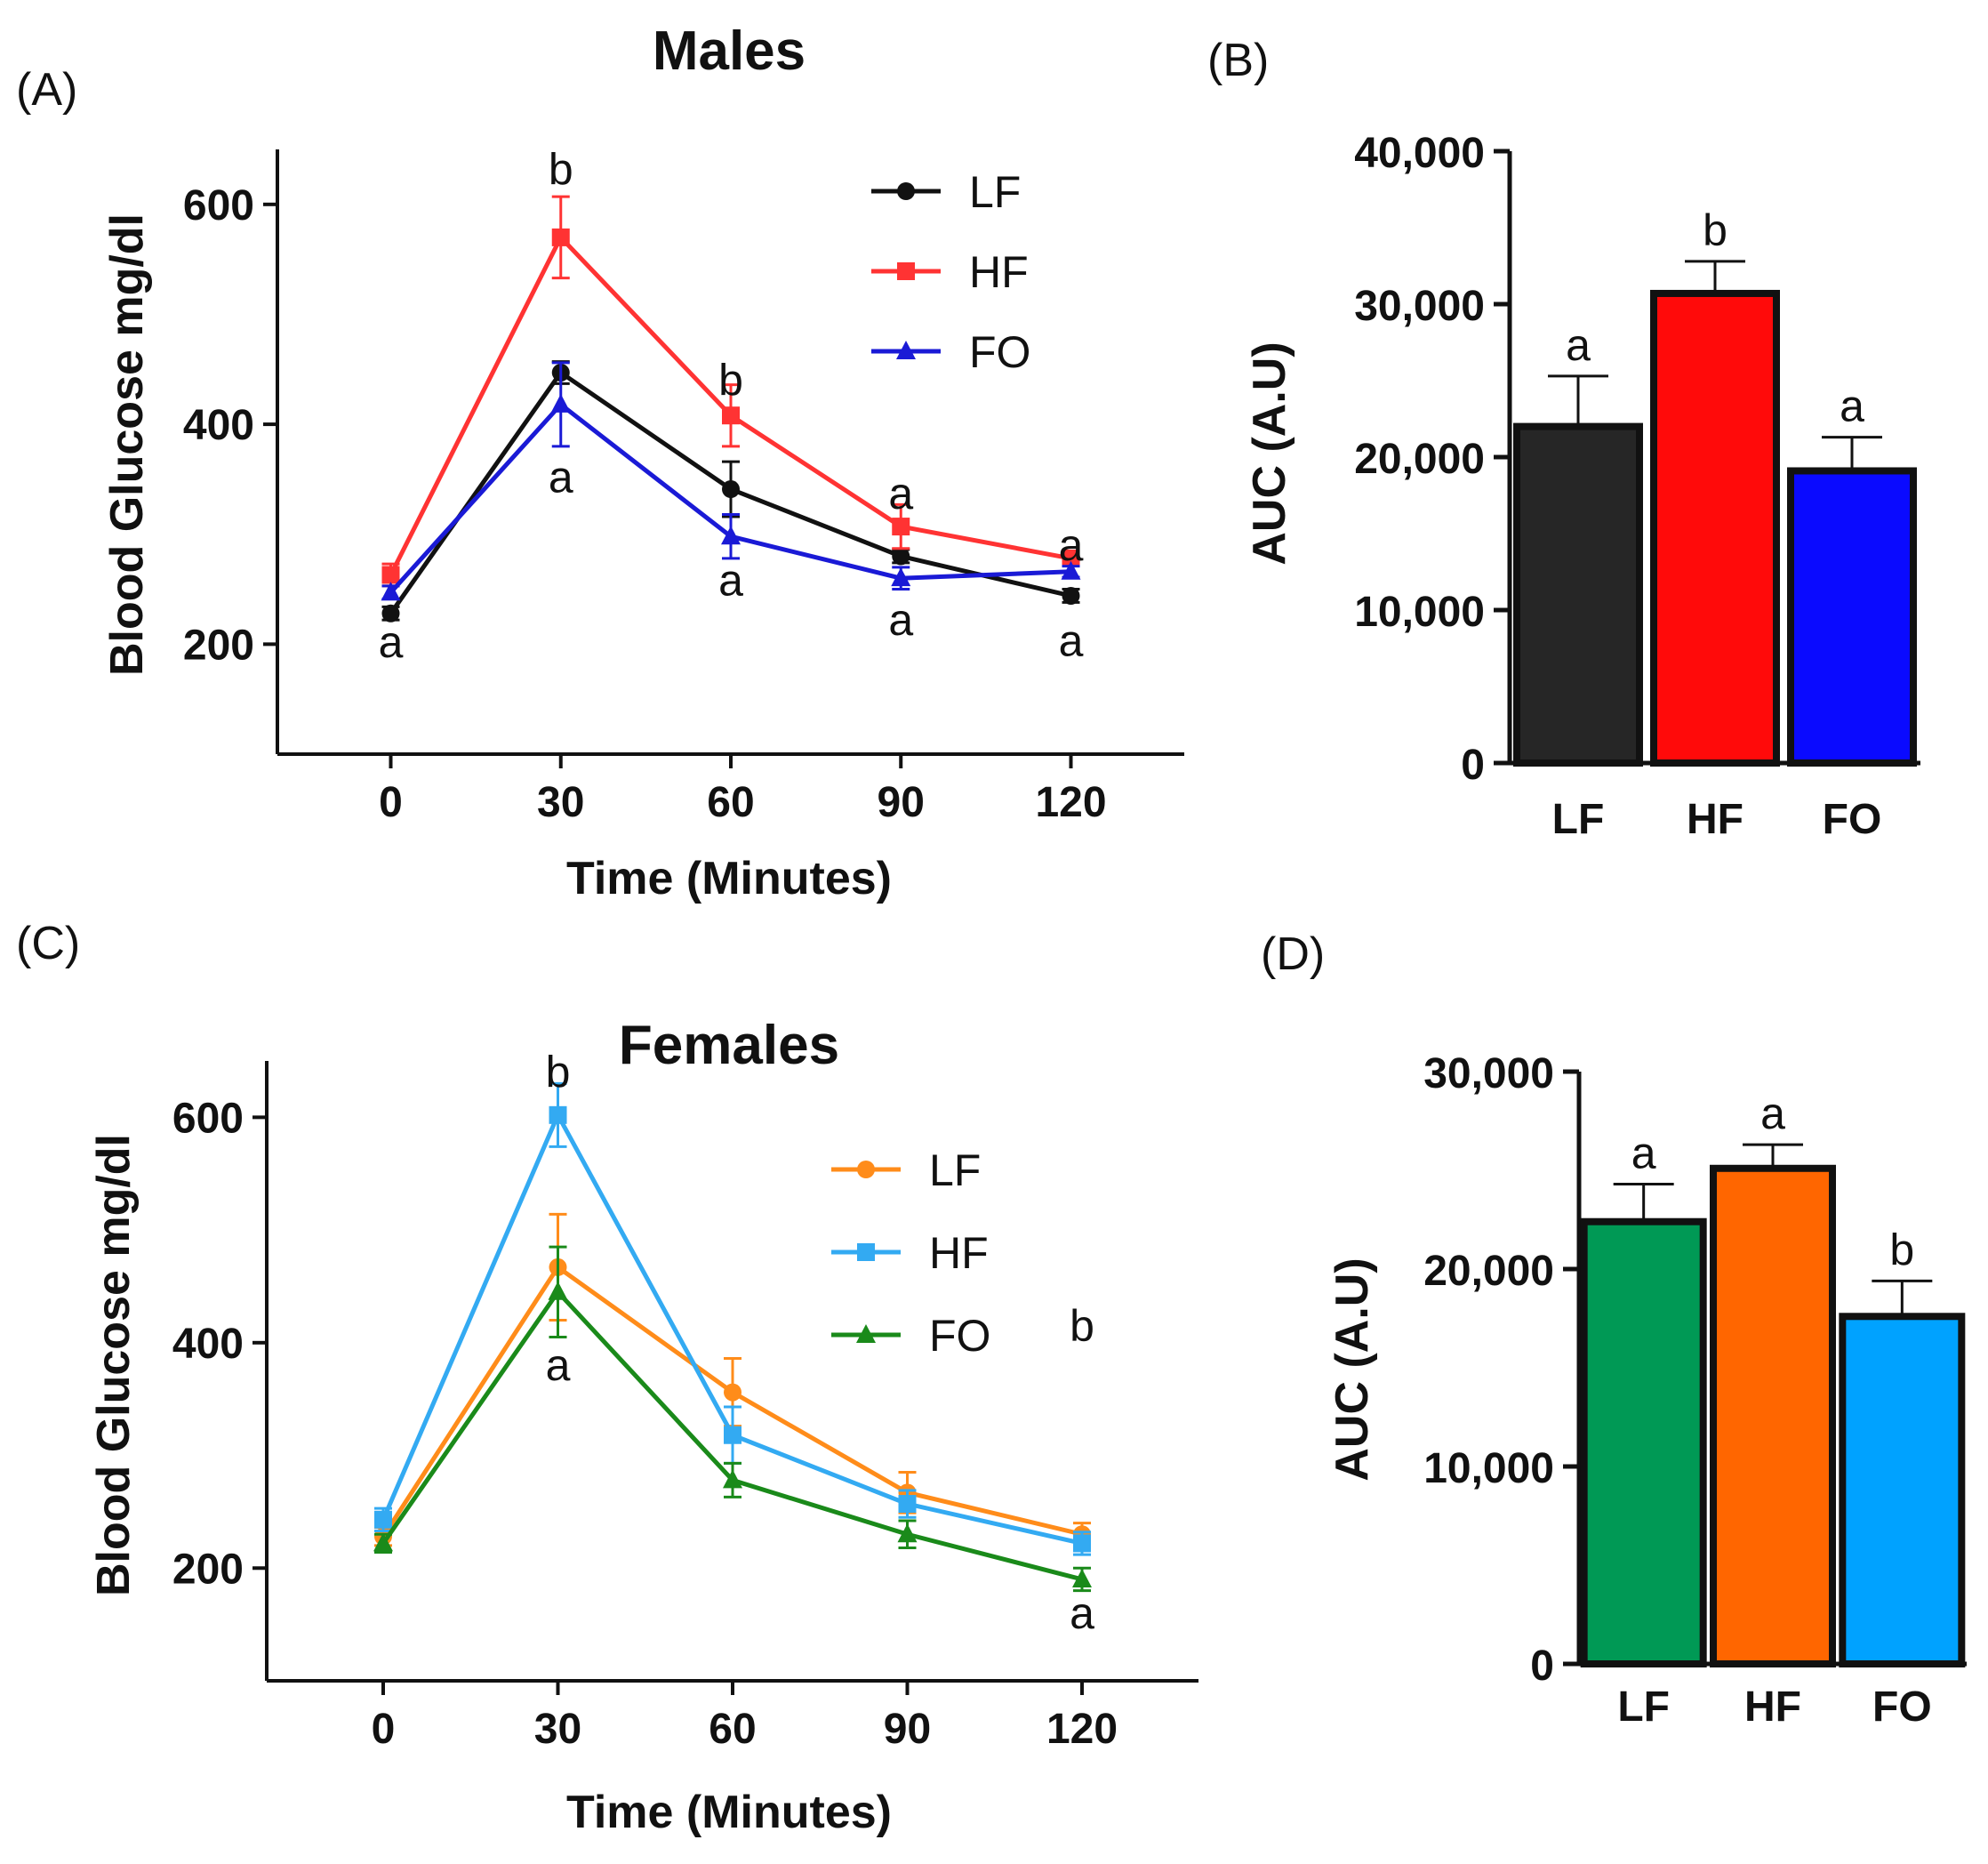  Describe the element at coordinates (733, 1343) in the screenshot. I see `plot-area-c: b a b a` at that location.